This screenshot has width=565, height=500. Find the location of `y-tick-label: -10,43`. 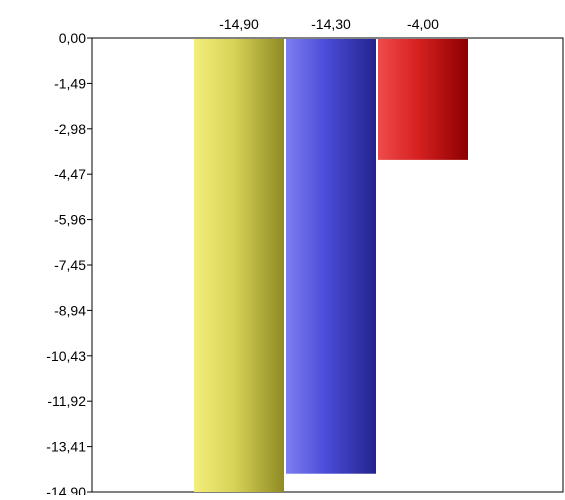

y-tick-label: -10,43 is located at coordinates (66, 356).